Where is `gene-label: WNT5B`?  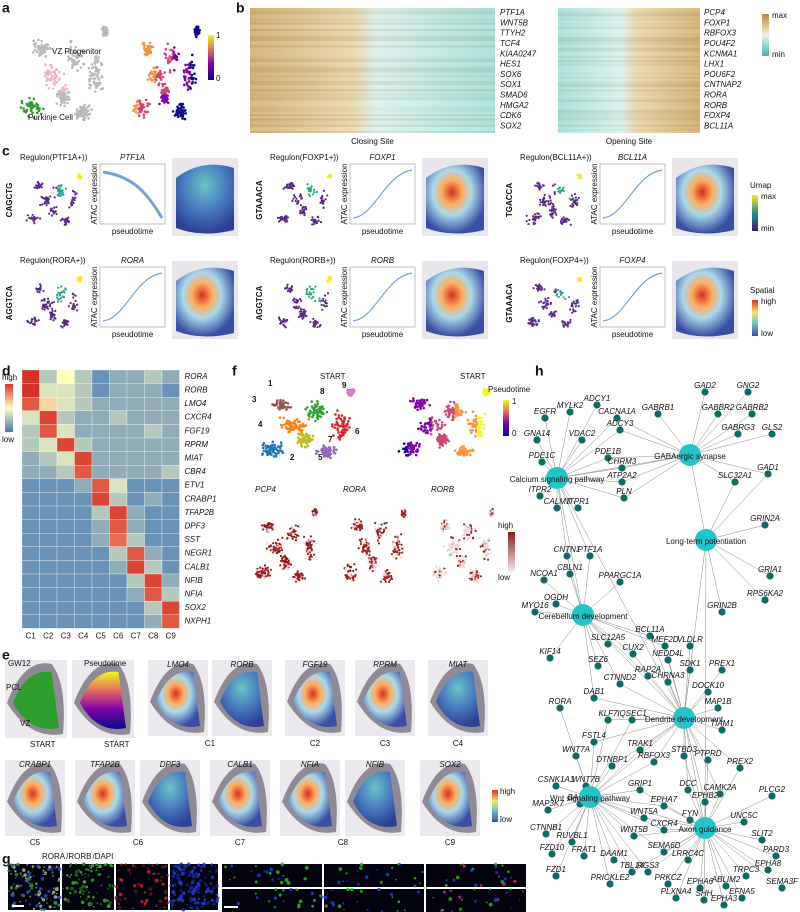 gene-label: WNT5B is located at coordinates (514, 22).